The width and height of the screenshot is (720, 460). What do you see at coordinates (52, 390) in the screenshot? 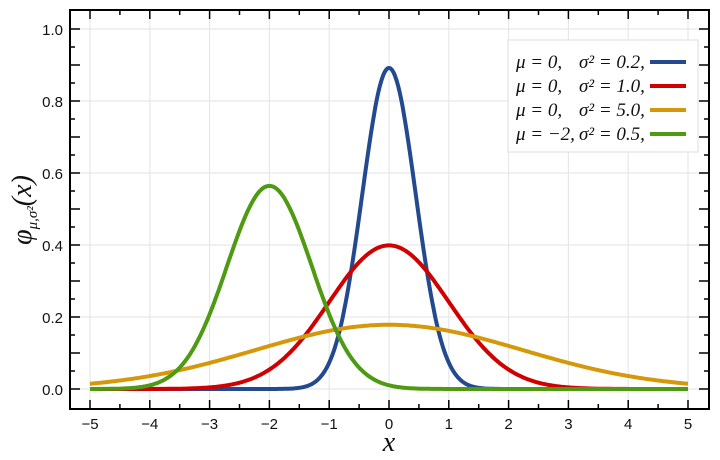
I see `y-tick-label: 0.0` at bounding box center [52, 390].